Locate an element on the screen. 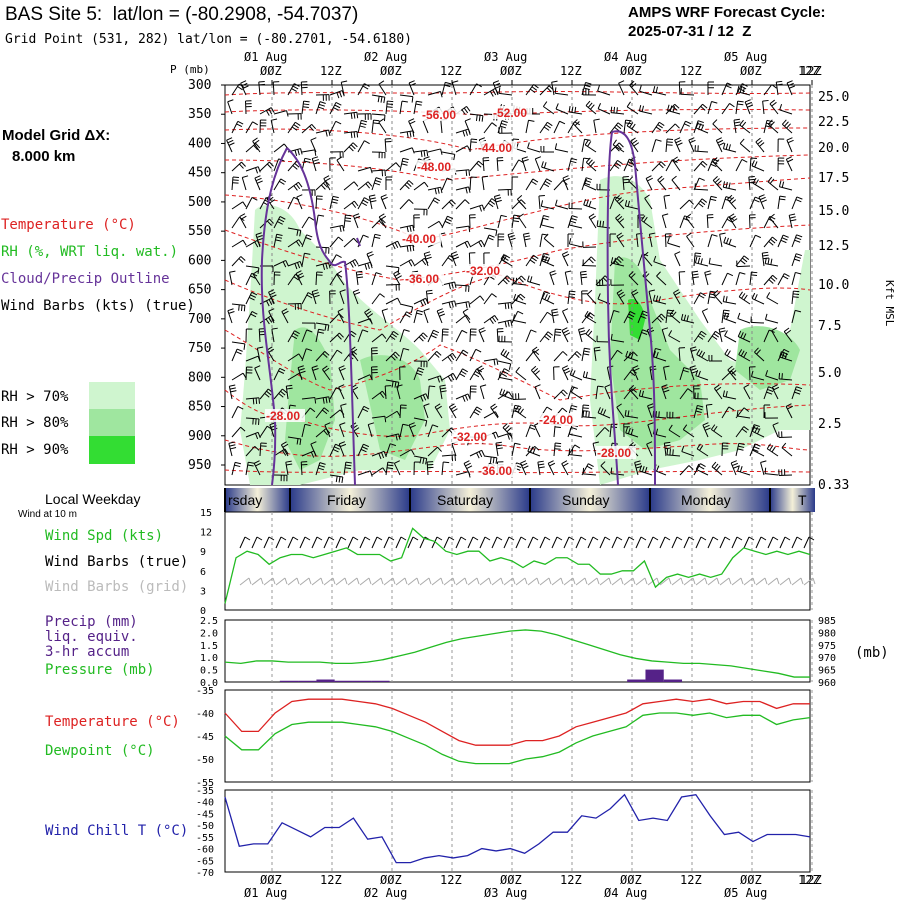 Image resolution: width=900 pixels, height=900 pixels. precip-bar is located at coordinates (325, 680).